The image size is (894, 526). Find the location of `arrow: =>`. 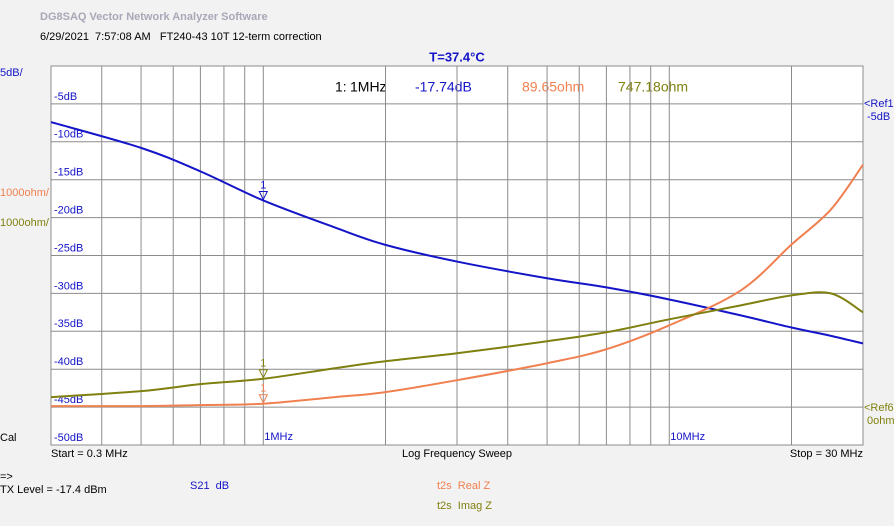

arrow: => is located at coordinates (6, 477).